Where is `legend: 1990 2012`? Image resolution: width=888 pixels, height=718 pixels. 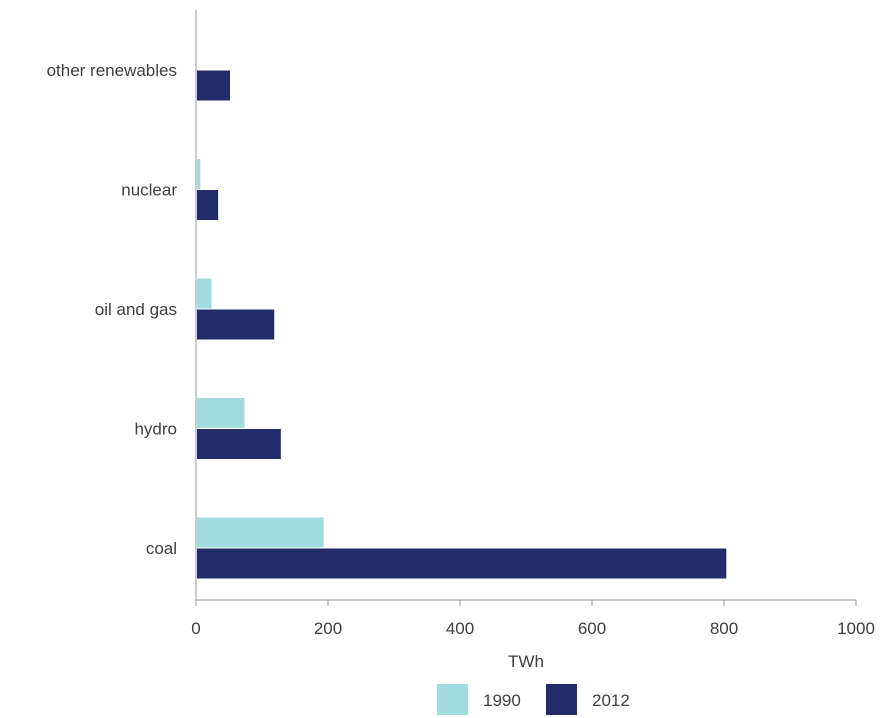 legend: 1990 2012 is located at coordinates (533, 699).